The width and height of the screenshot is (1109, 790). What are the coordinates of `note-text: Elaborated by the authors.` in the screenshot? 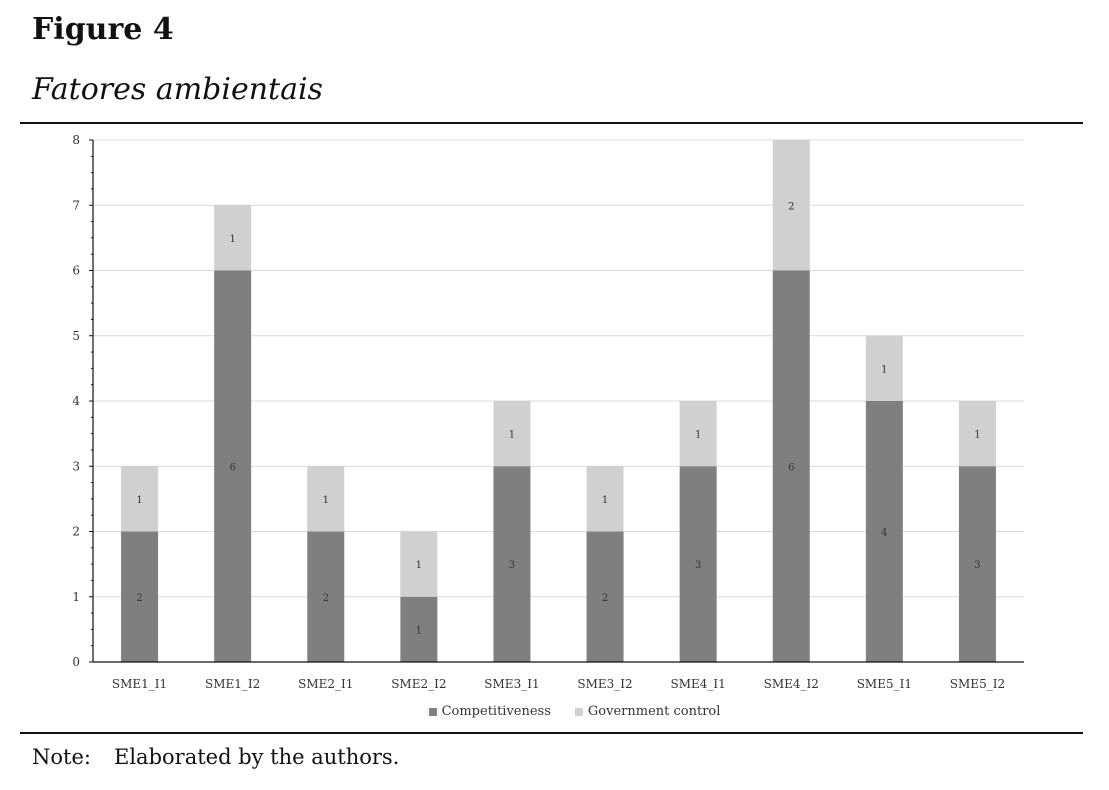 It's located at (257, 757).